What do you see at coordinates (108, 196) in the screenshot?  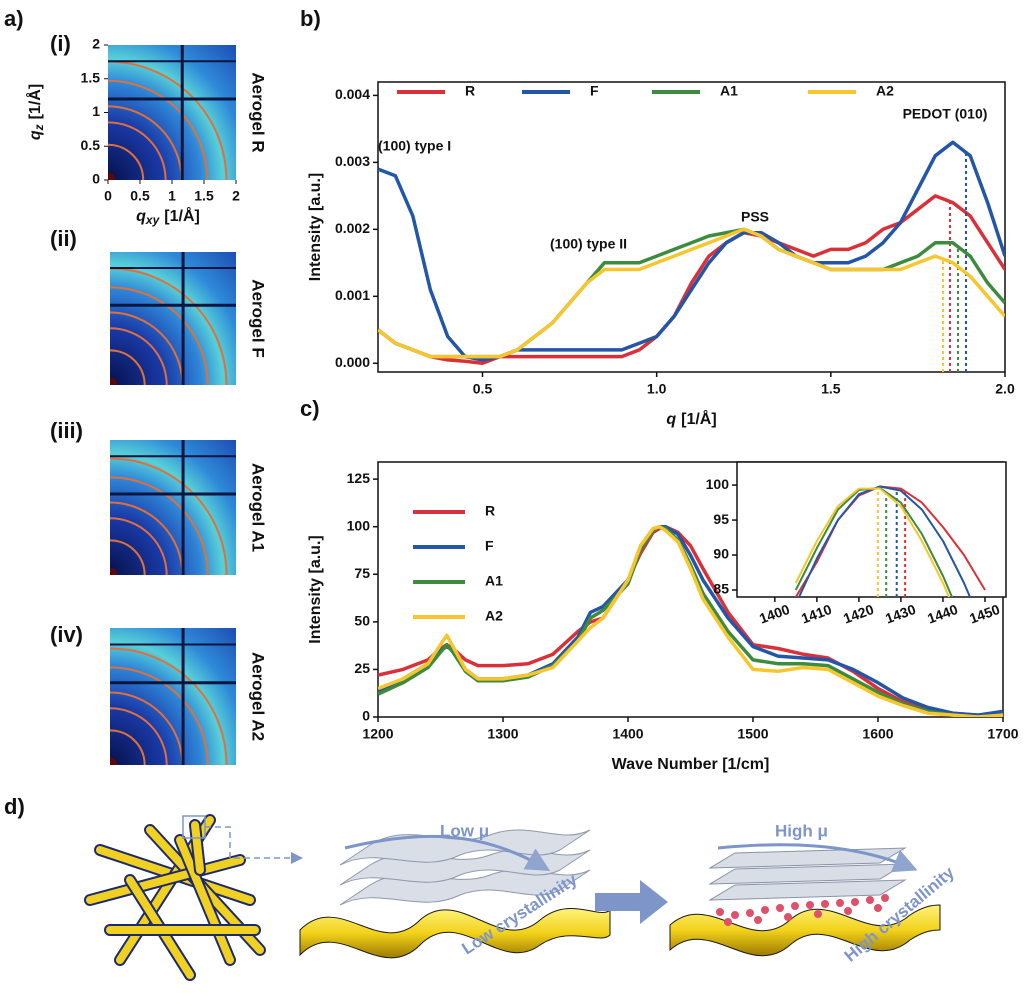 I see `x-tick-label: 0` at bounding box center [108, 196].